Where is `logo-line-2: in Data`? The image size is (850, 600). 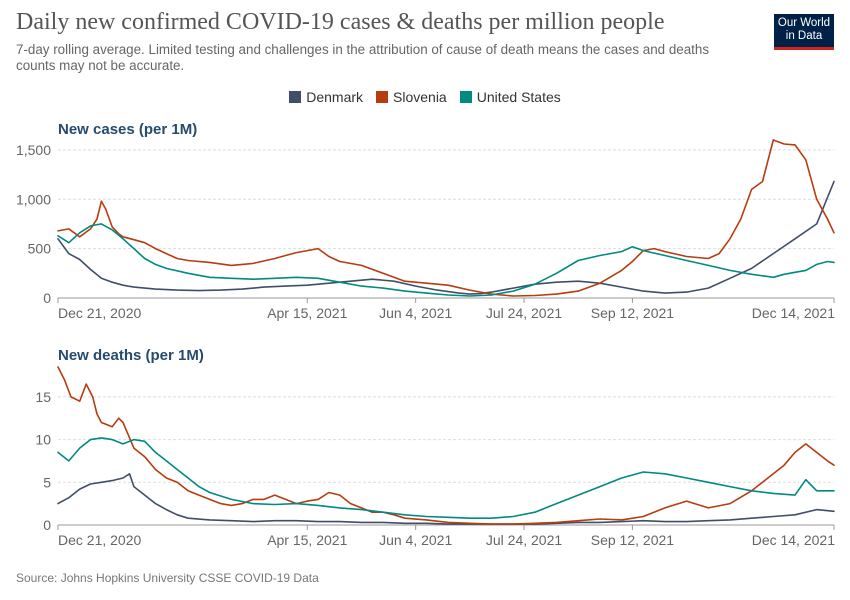 logo-line-2: in Data is located at coordinates (804, 36).